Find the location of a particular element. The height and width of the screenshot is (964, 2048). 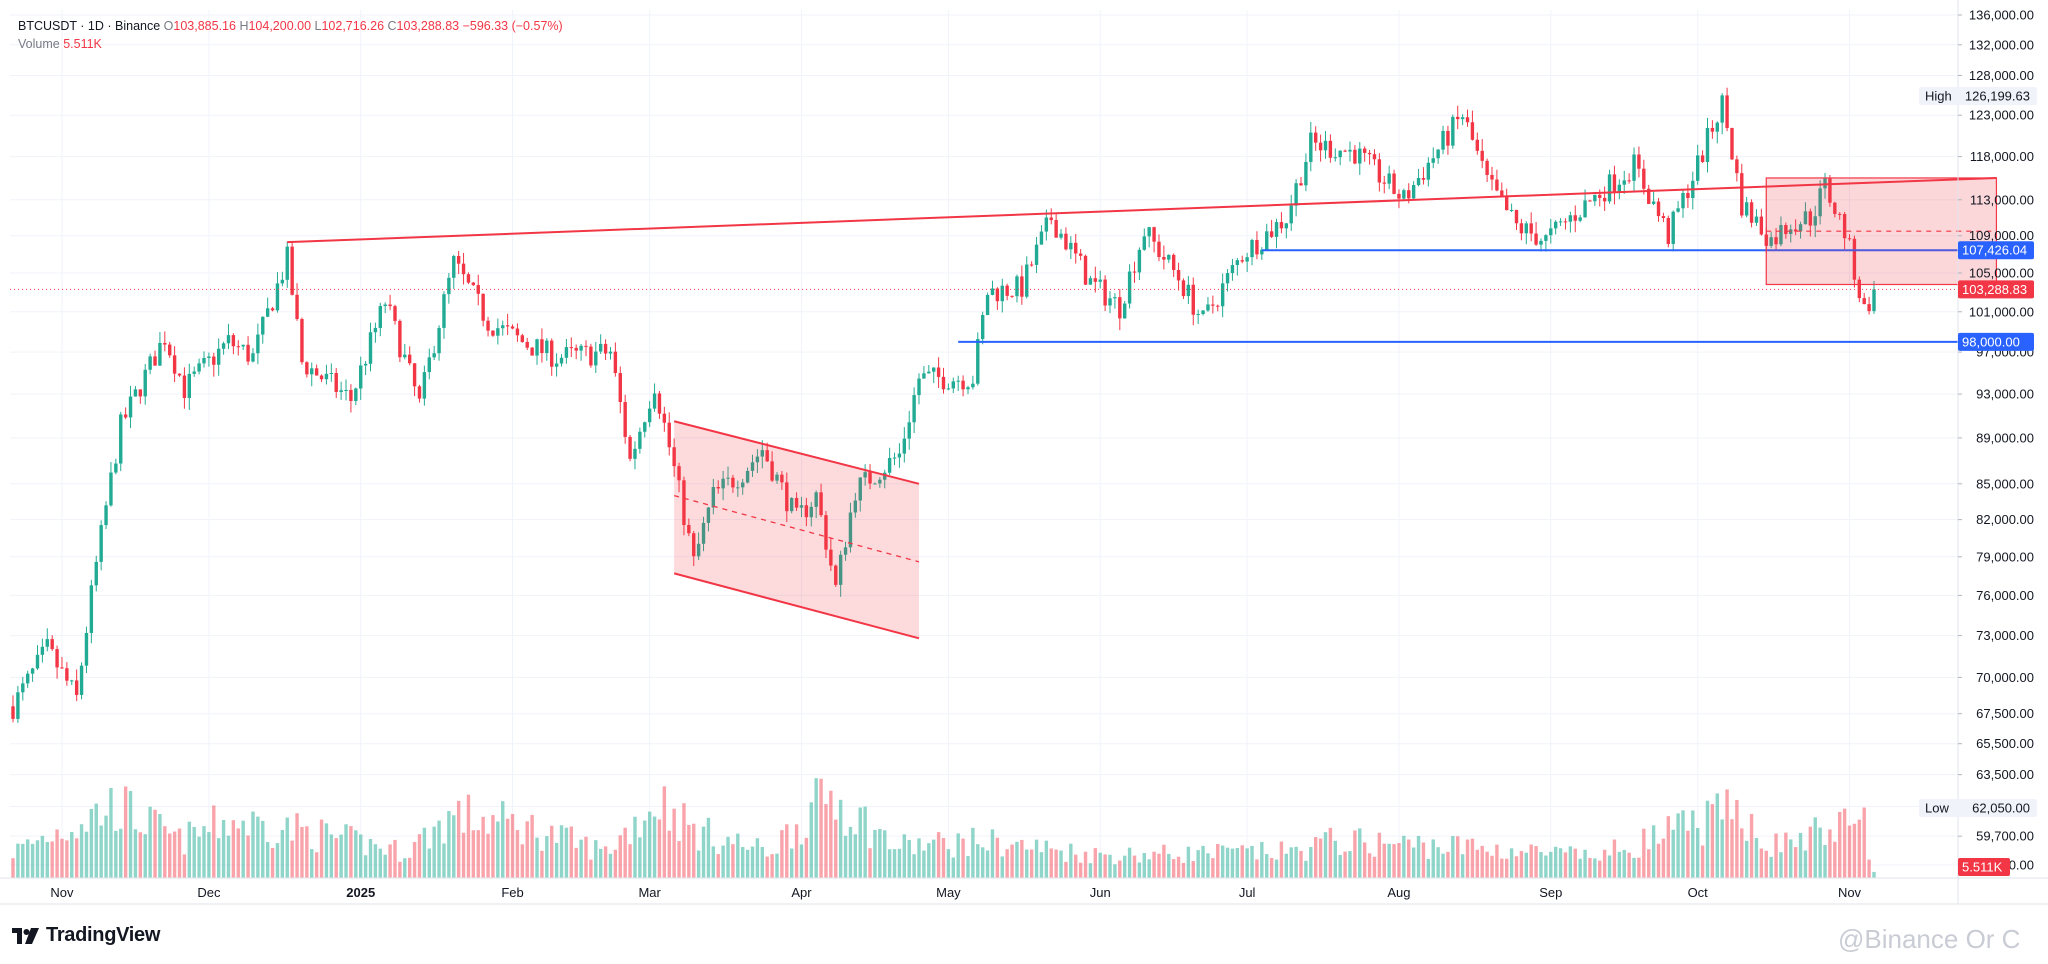

legend-symbol: BTCUSDT · 1D · Binance is located at coordinates (89, 26).